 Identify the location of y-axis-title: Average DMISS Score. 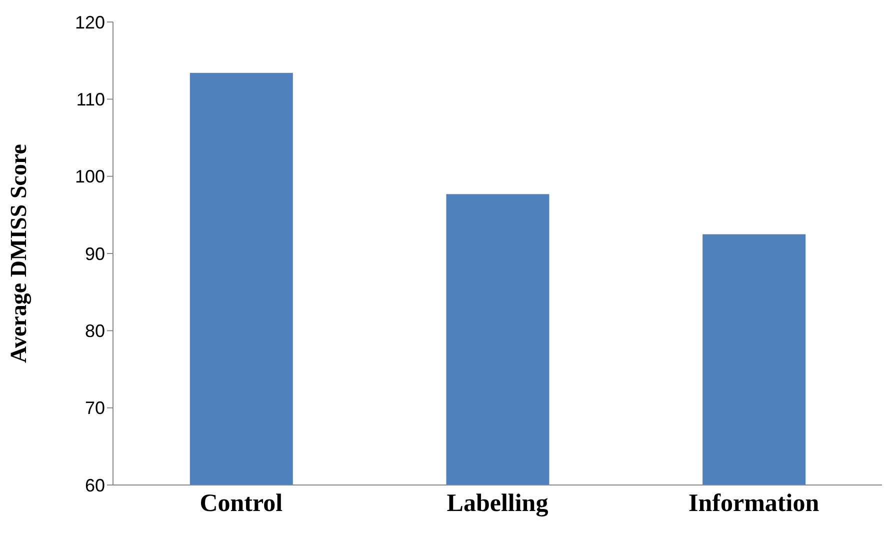
(19, 253).